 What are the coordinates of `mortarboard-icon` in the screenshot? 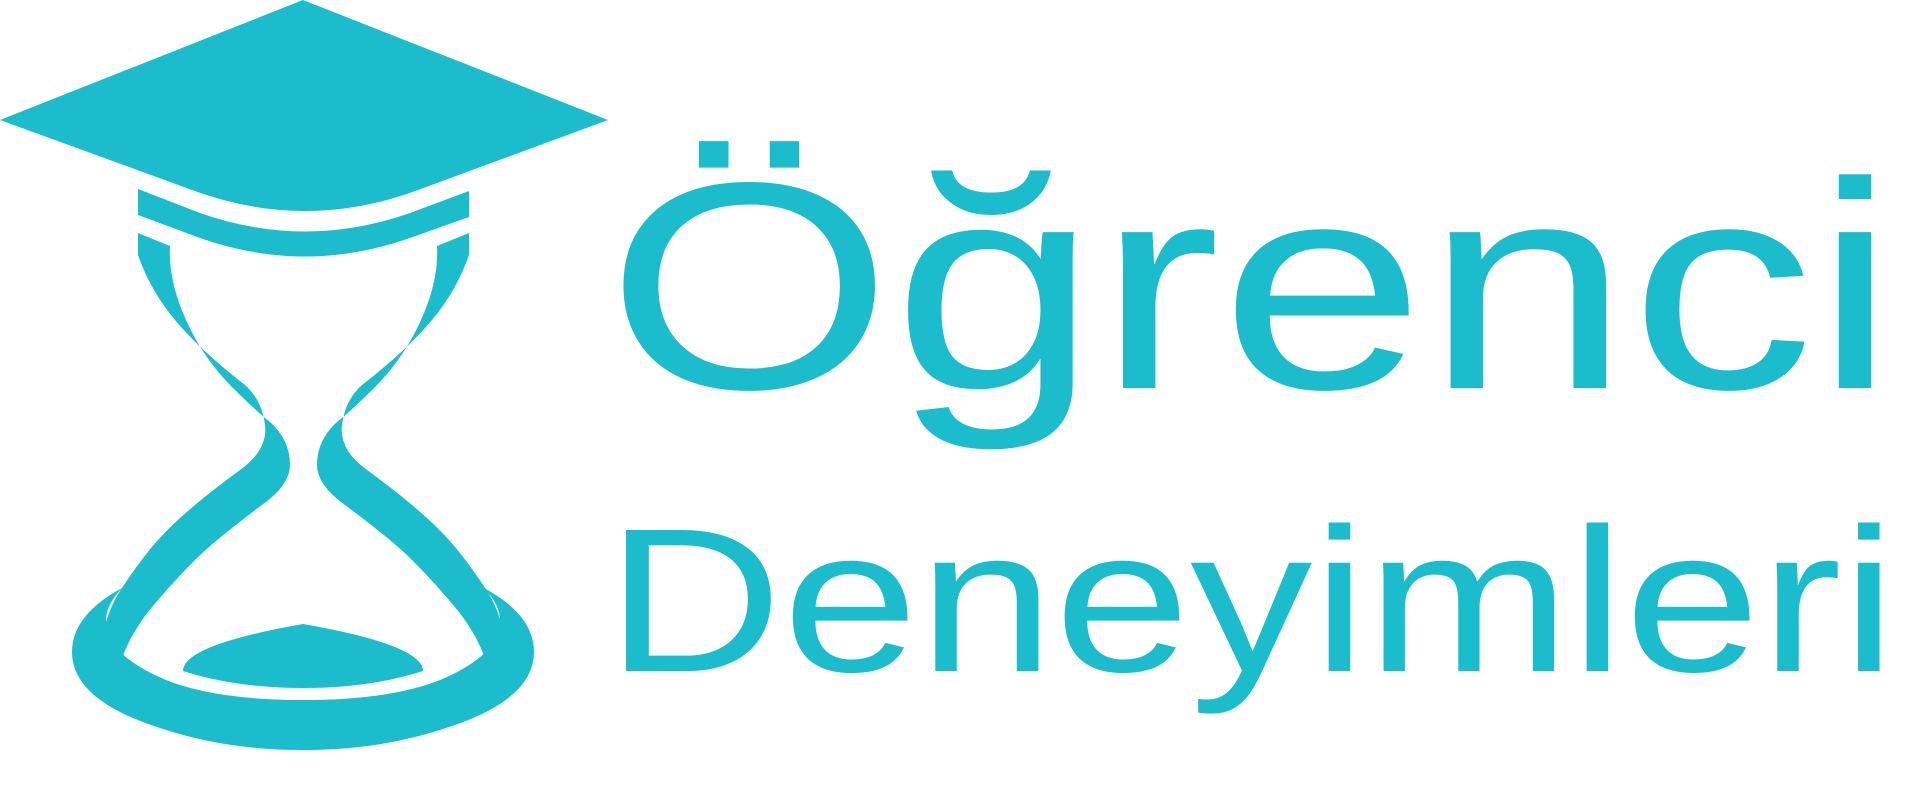 It's located at (304, 105).